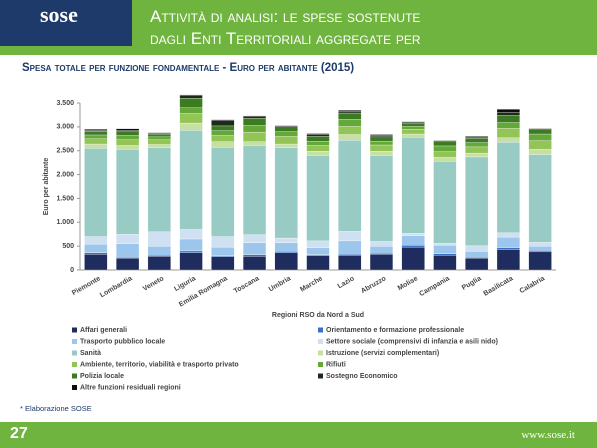 This screenshot has height=448, width=597. I want to click on x-tick-label: Umbria, so click(280, 284).